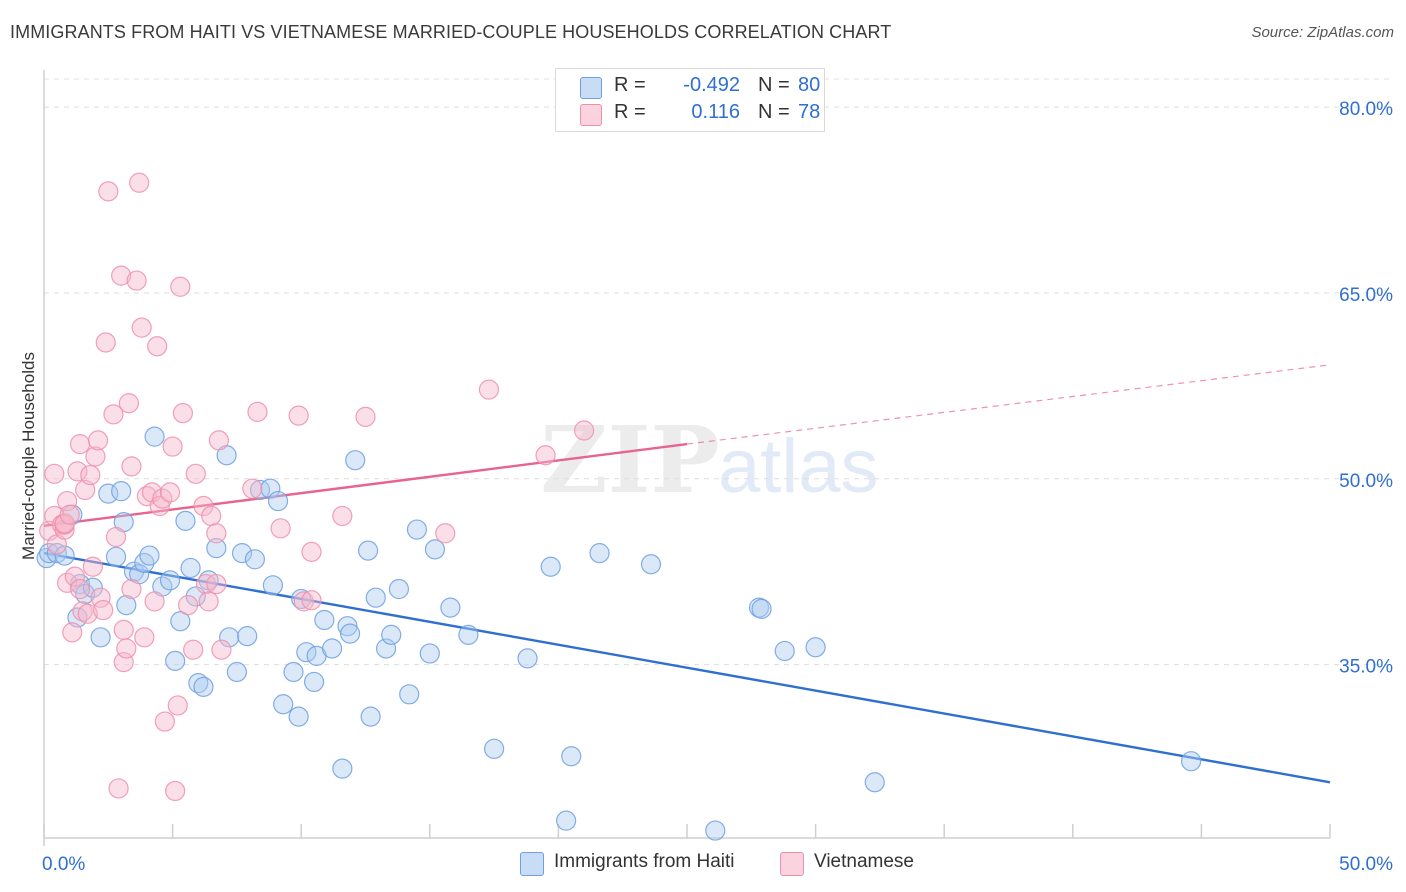  Describe the element at coordinates (591, 88) in the screenshot. I see `haiti-swatch` at that location.